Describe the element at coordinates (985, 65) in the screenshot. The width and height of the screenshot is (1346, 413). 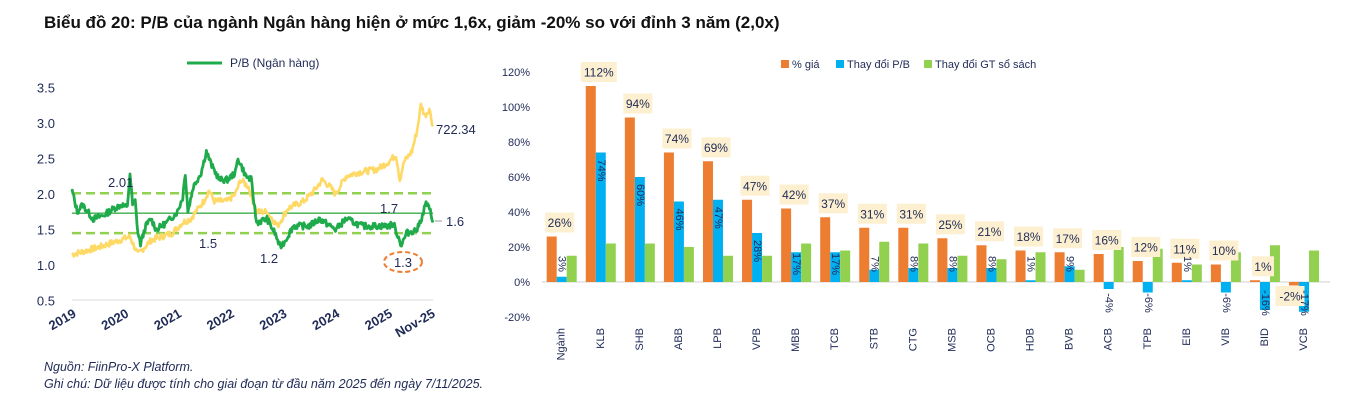
I see `legend-label: Thay đổi GT sổ sách` at that location.